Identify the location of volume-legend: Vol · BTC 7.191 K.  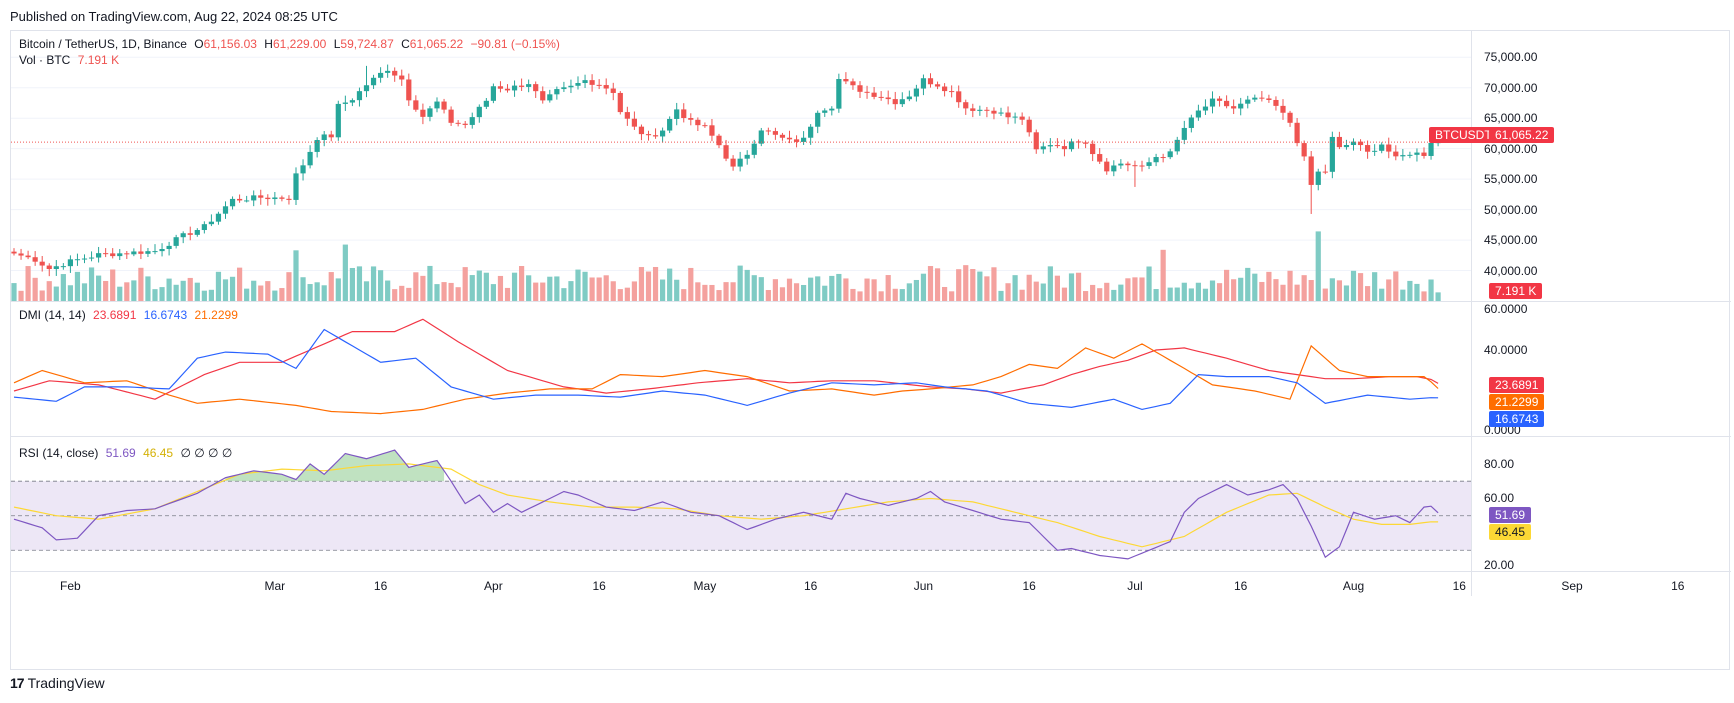
(71, 60).